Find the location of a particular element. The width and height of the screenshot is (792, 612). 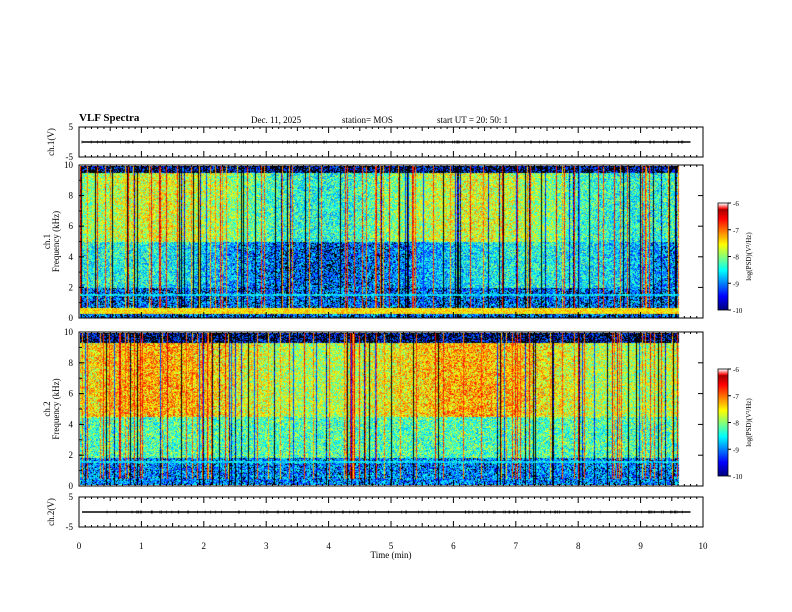

ch2-colorbar-tick-label: -10 is located at coordinates (738, 477).